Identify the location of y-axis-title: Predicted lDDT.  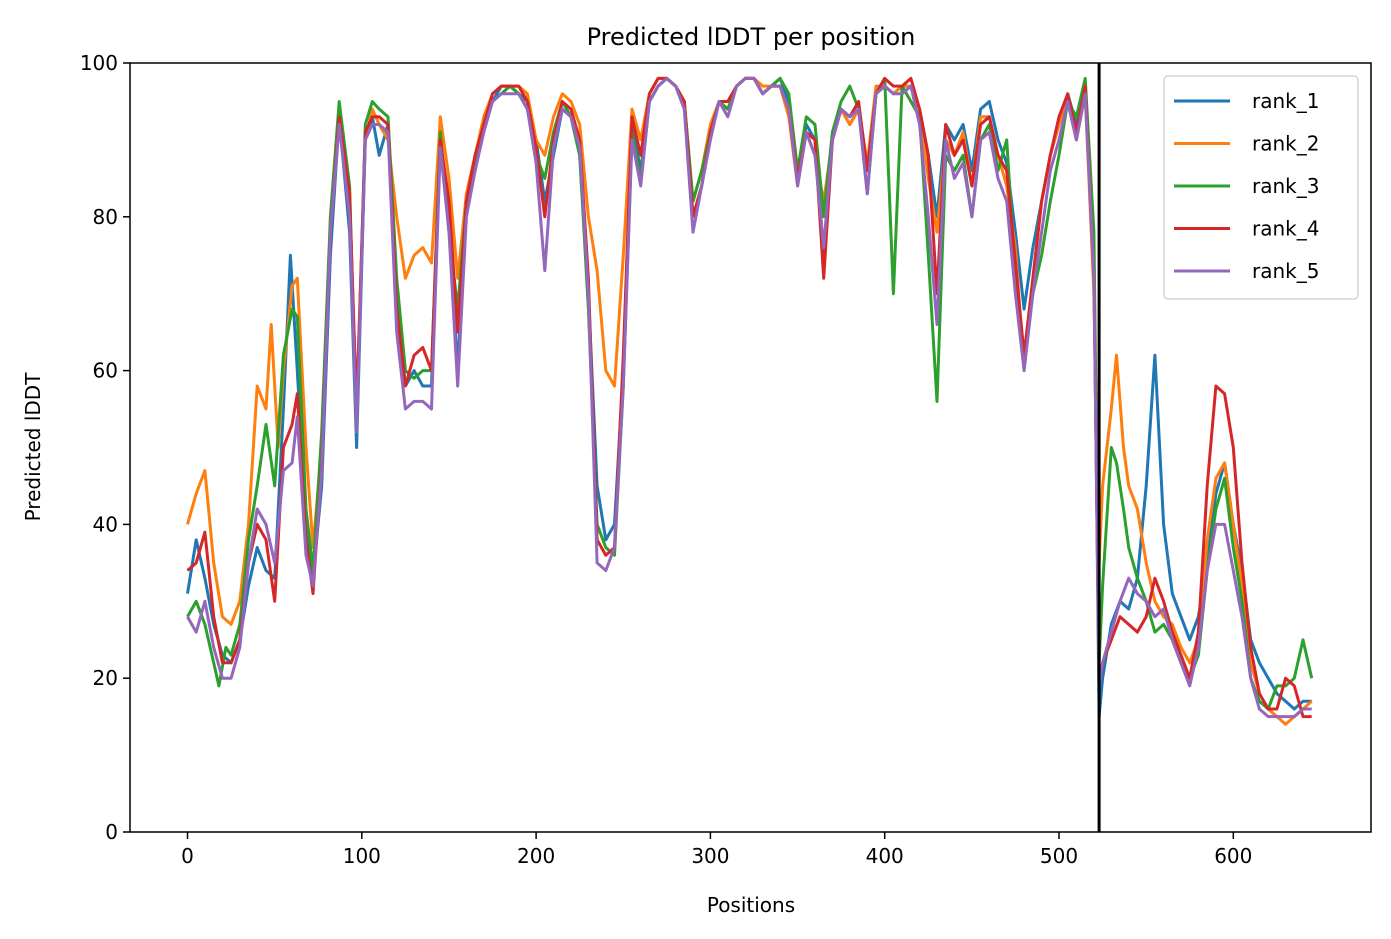
(33, 447).